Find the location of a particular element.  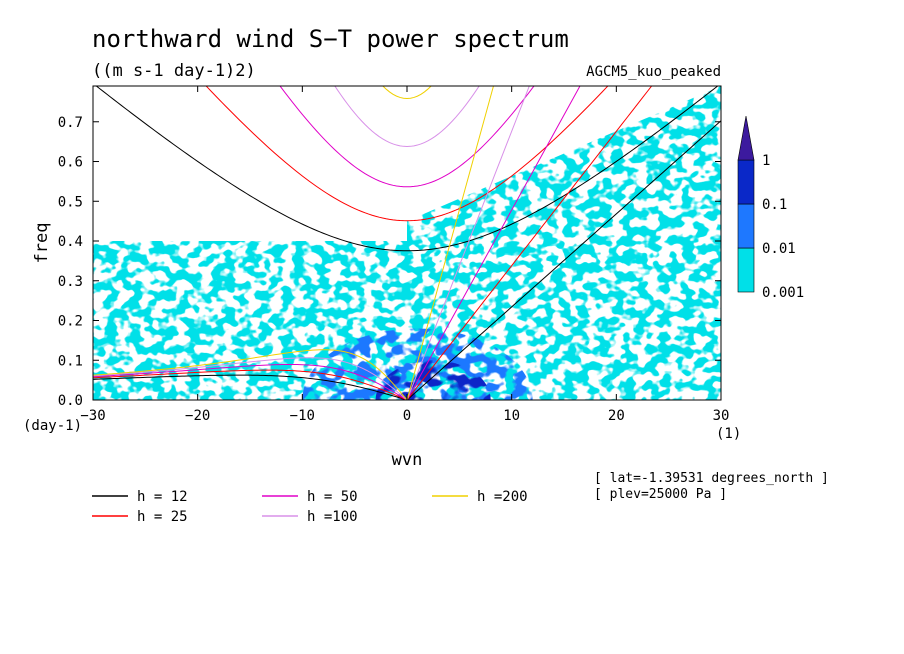

legend-label: h =100 is located at coordinates (332, 517).